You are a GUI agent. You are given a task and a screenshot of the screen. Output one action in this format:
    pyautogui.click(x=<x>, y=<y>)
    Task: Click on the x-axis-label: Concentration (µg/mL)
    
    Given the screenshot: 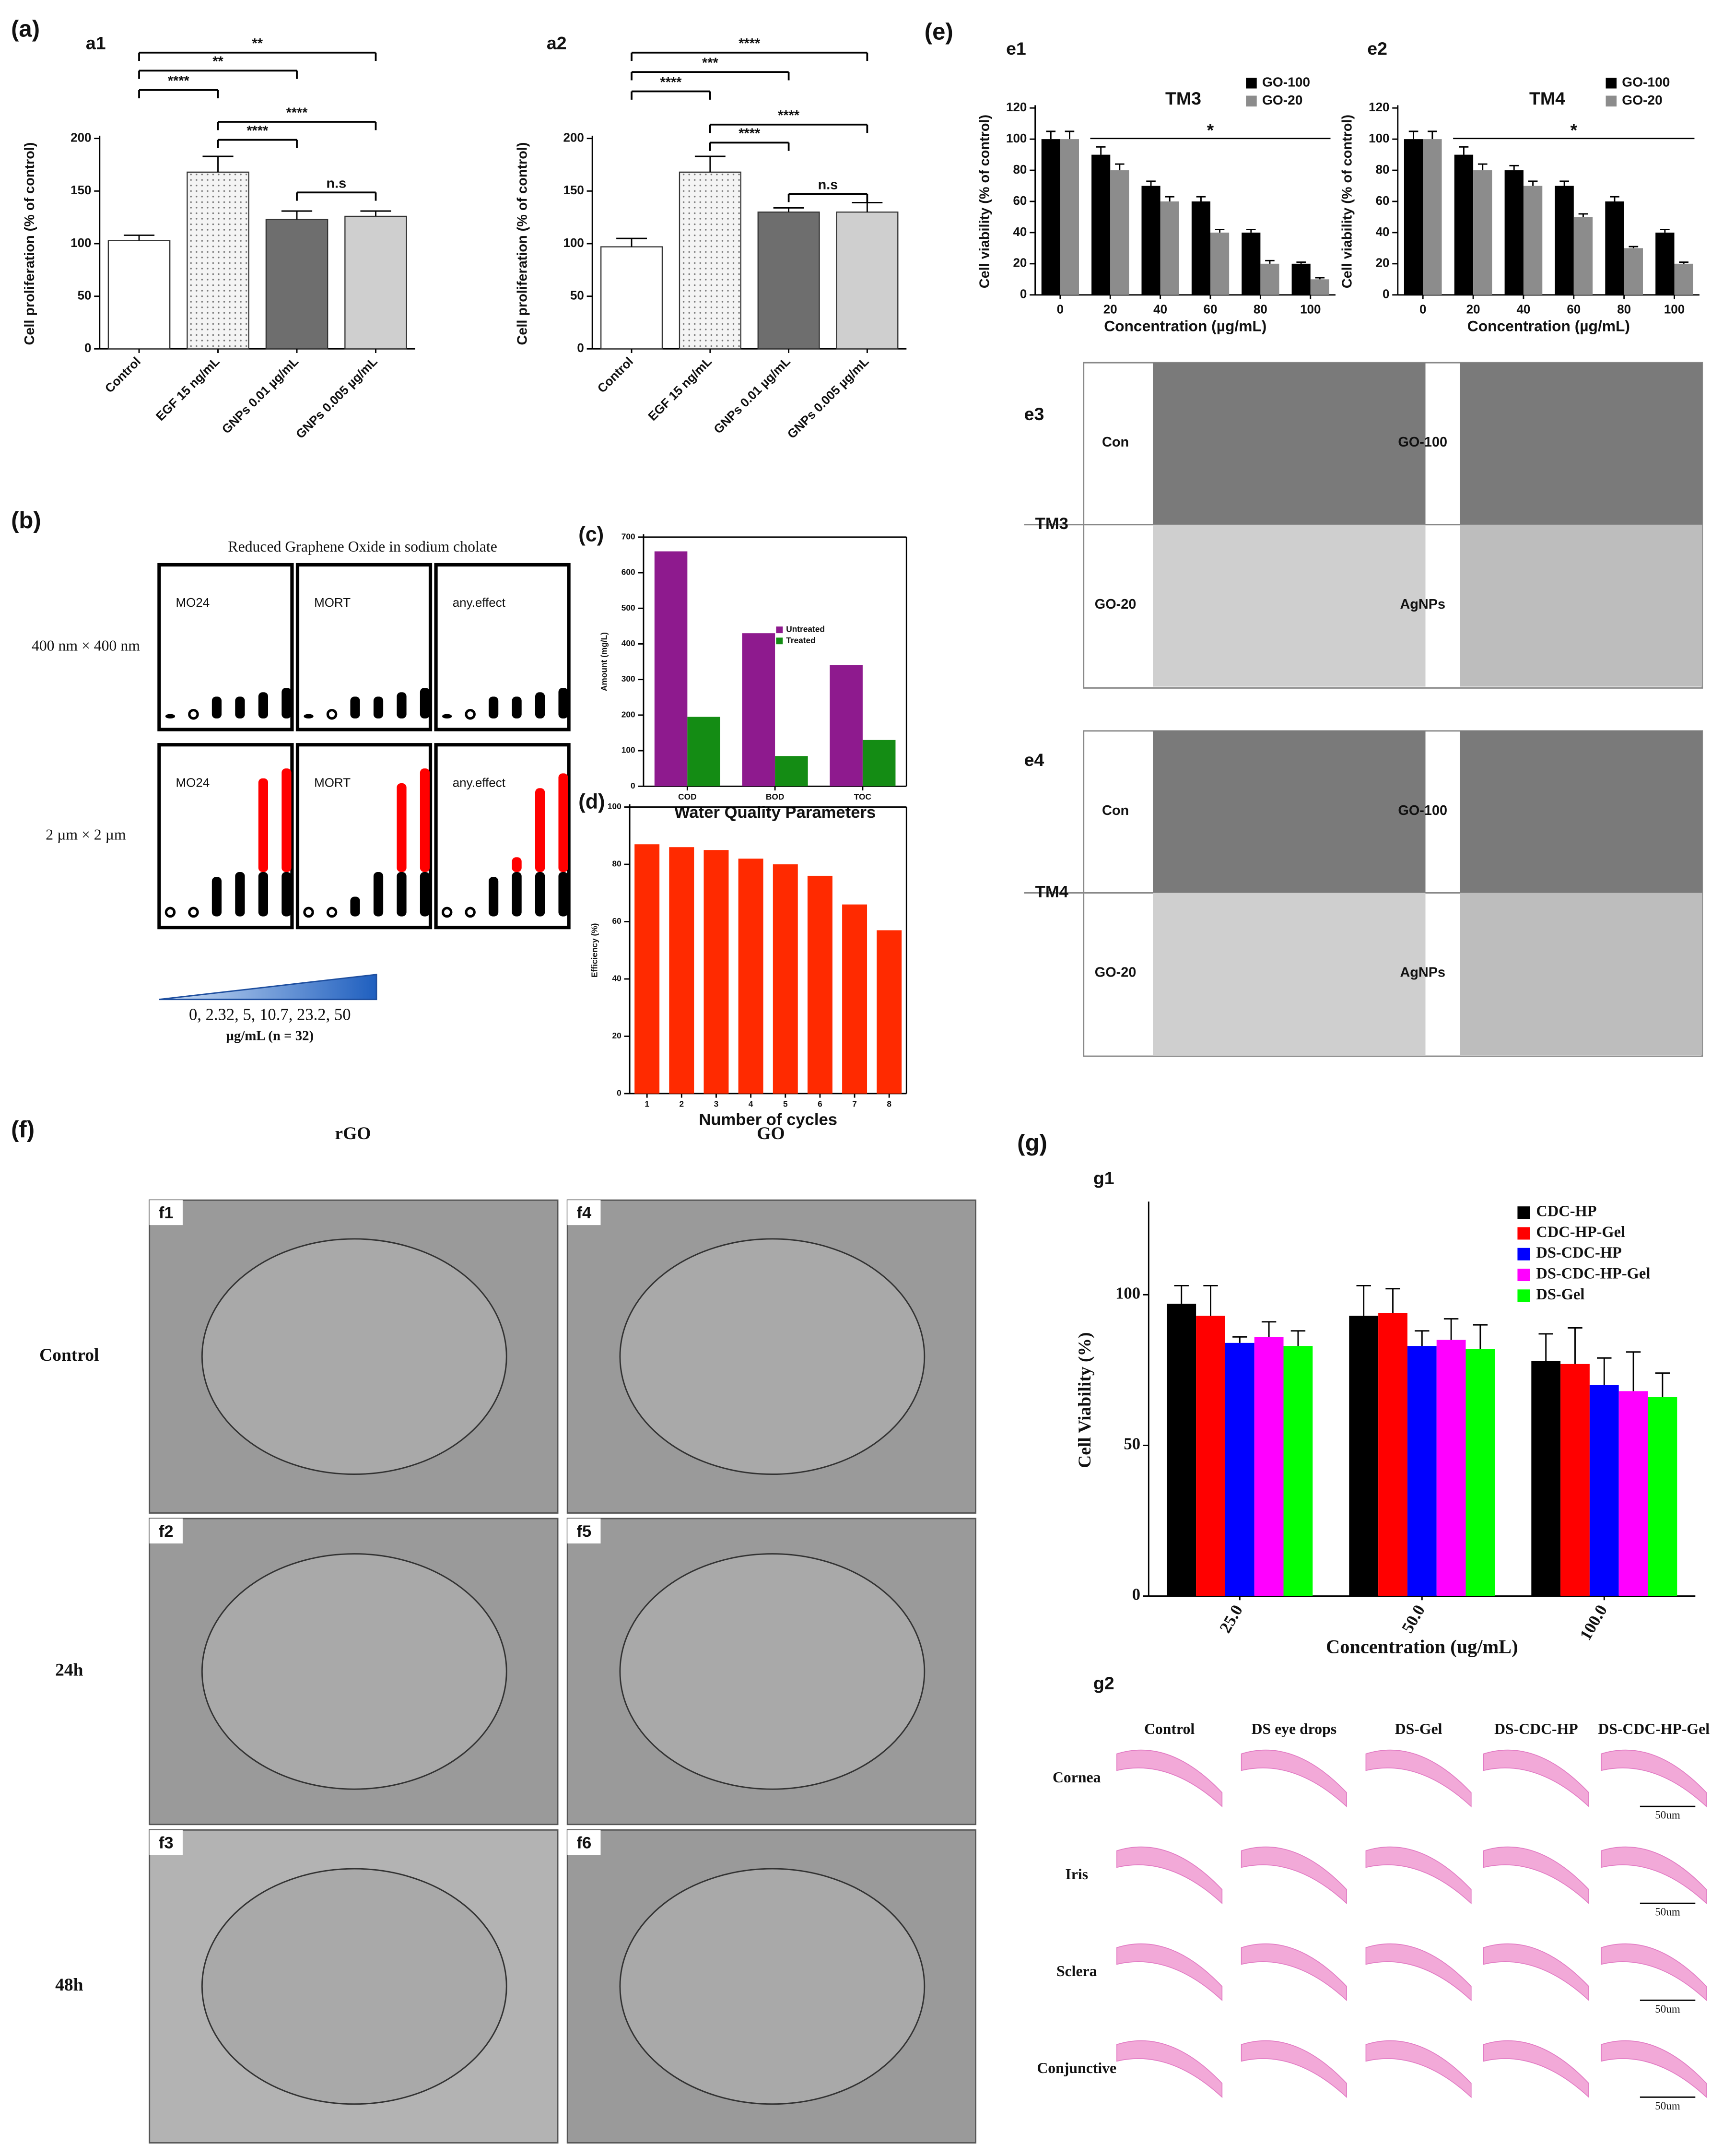 What is the action you would take?
    pyautogui.click(x=1185, y=326)
    